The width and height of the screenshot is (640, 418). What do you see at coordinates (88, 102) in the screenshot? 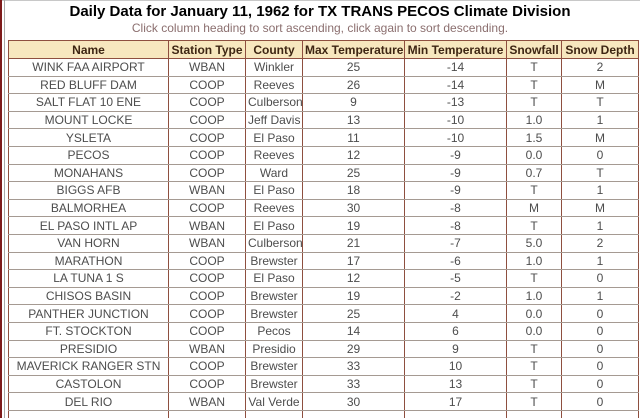
I see `table-cell: SALT FLAT 10 ENE` at bounding box center [88, 102].